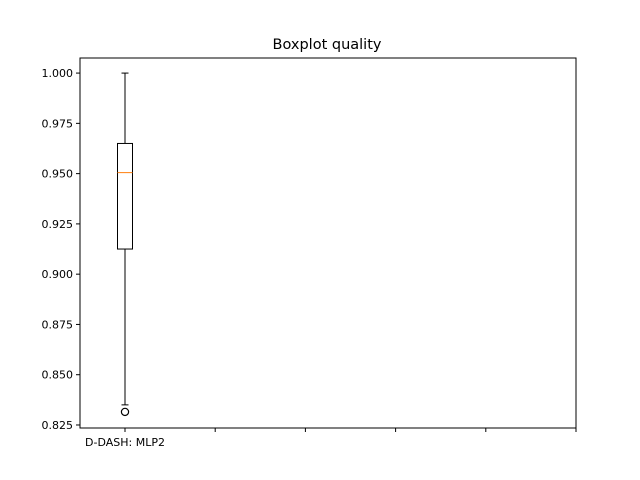 This screenshot has width=640, height=480. I want to click on y-tick-label: 0.900, so click(58, 274).